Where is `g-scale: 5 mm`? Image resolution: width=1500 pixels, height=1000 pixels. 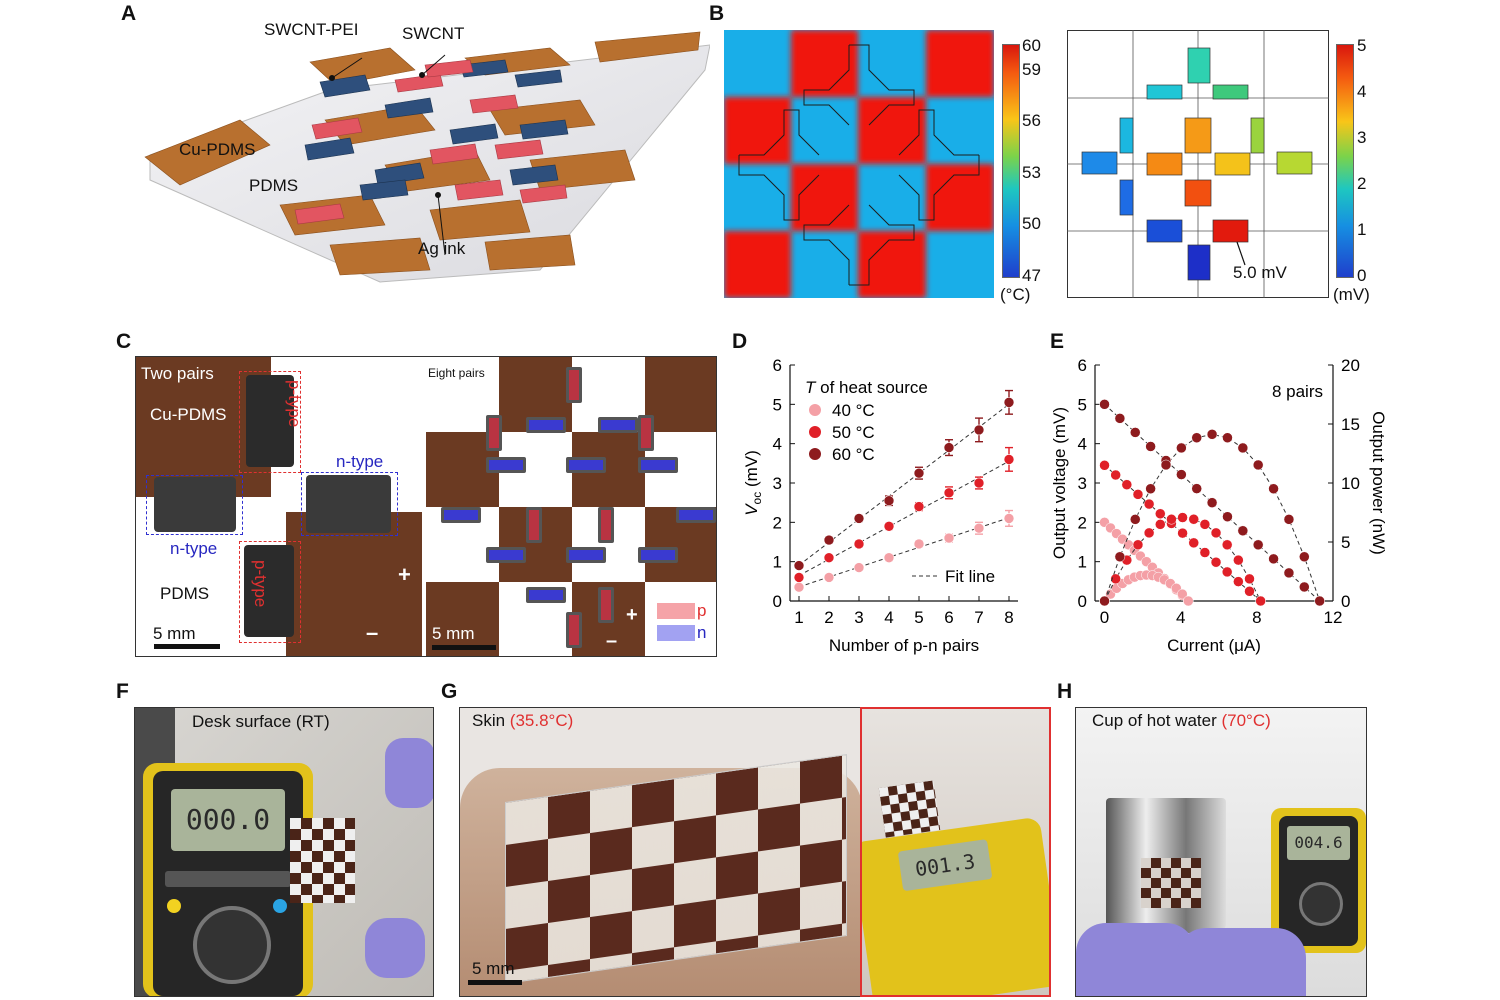 g-scale: 5 mm is located at coordinates (493, 968).